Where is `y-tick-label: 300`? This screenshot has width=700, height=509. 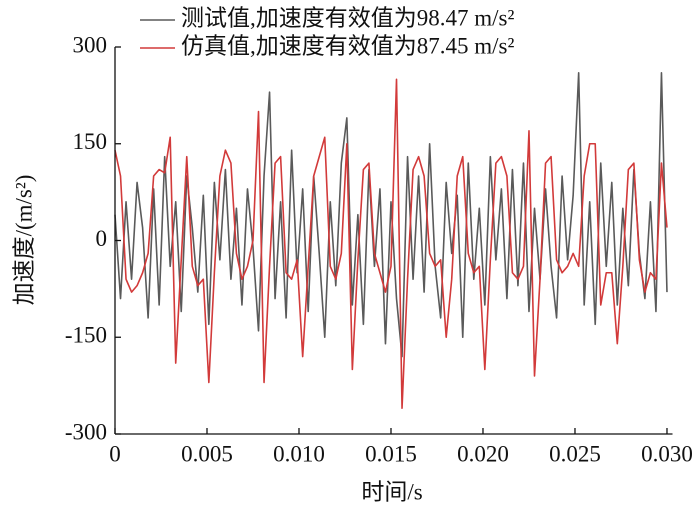
y-tick-label: 300 is located at coordinates (90, 44).